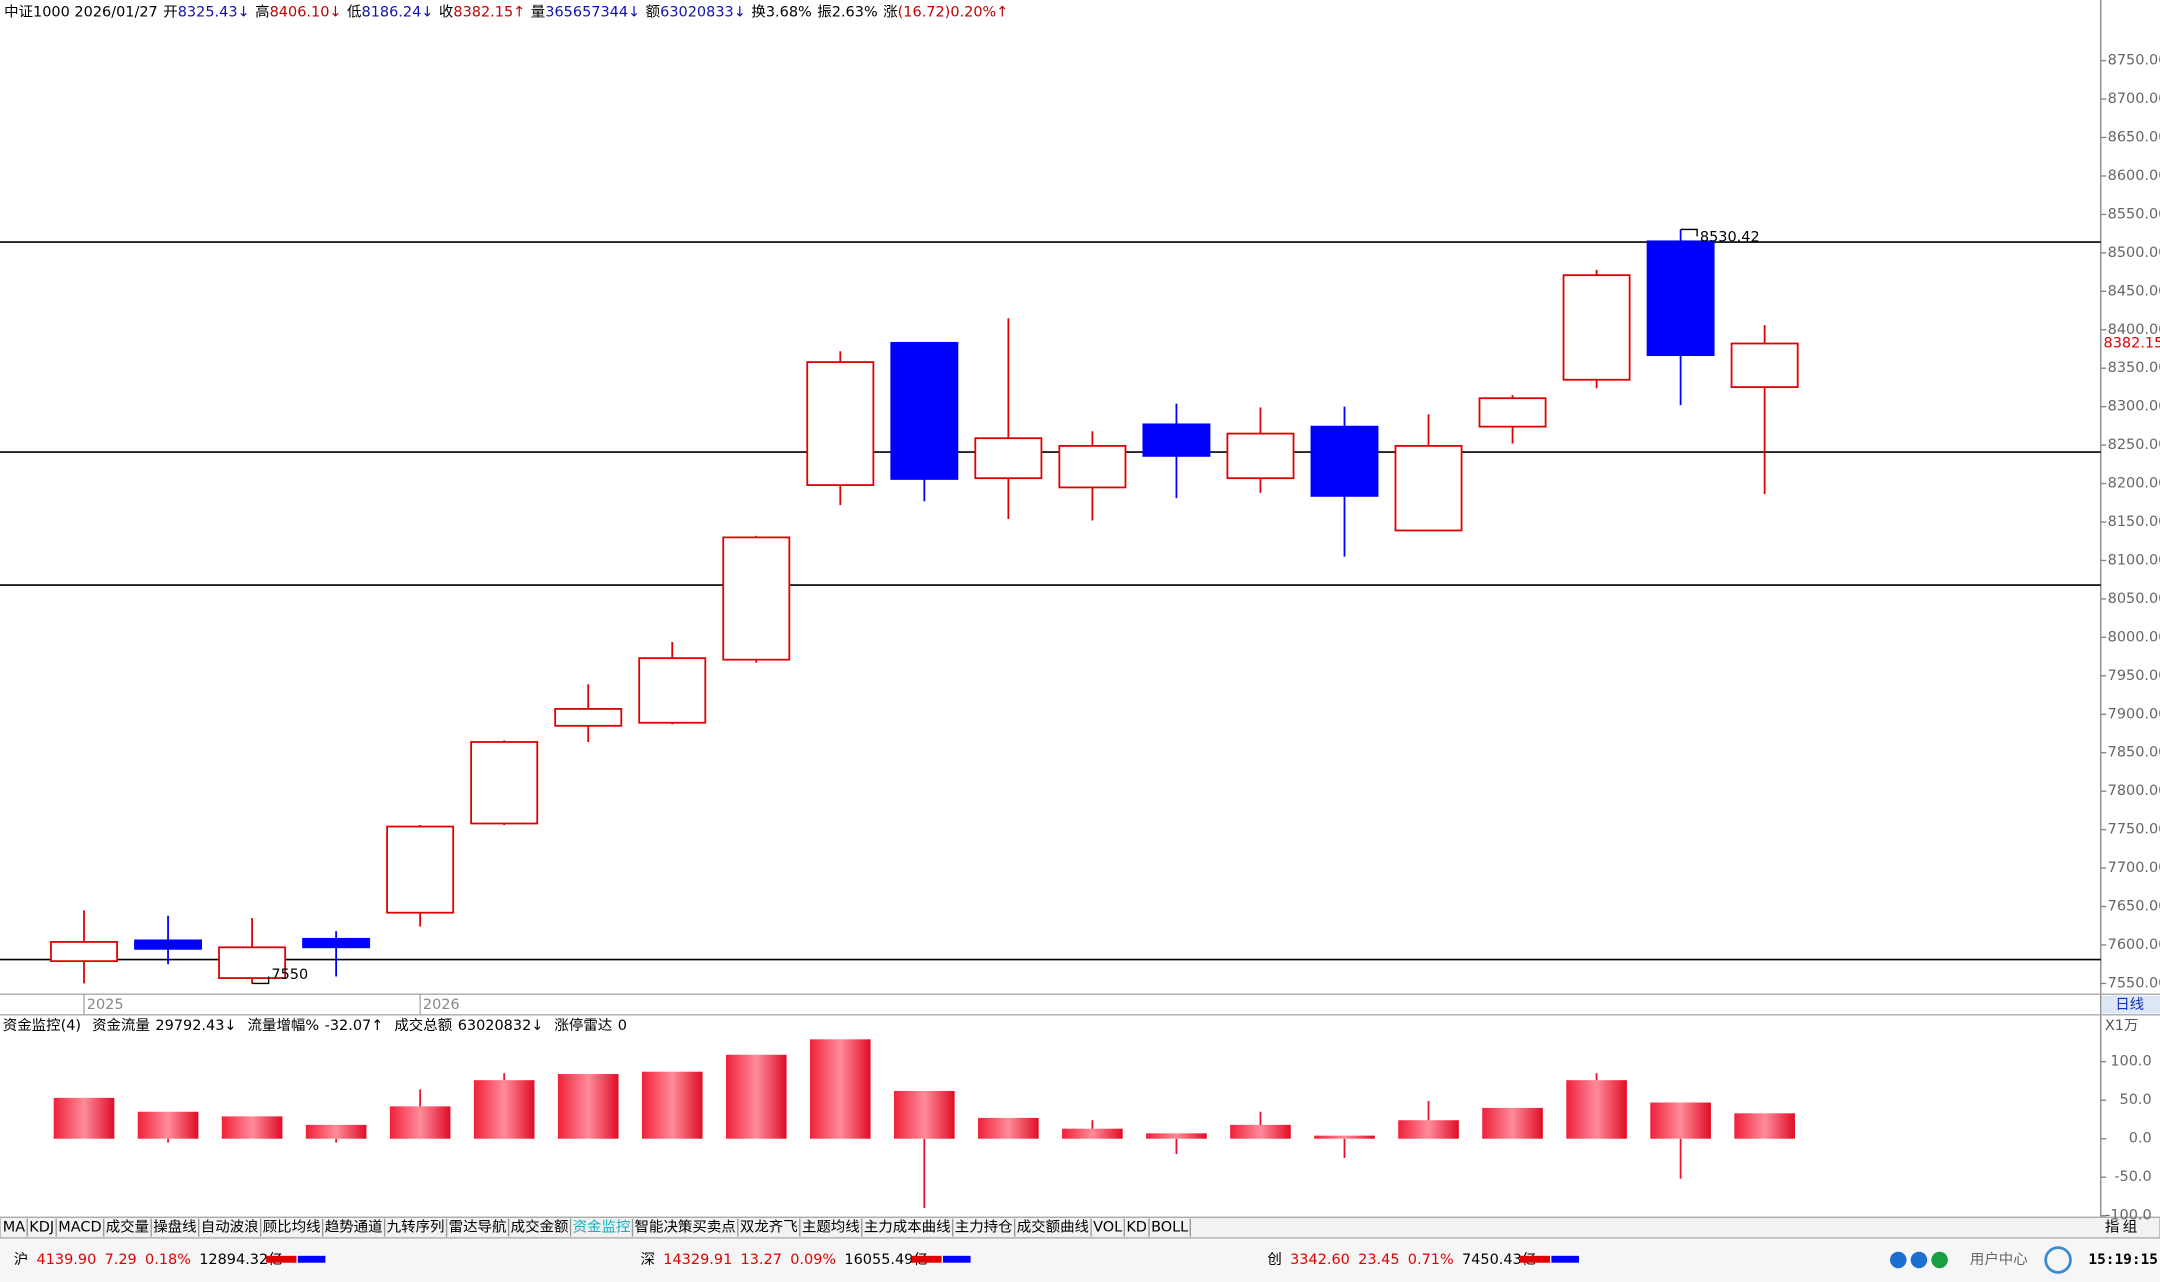 This screenshot has width=2160, height=1282. What do you see at coordinates (121, 1025) in the screenshot?
I see `stat-label: 资金流量` at bounding box center [121, 1025].